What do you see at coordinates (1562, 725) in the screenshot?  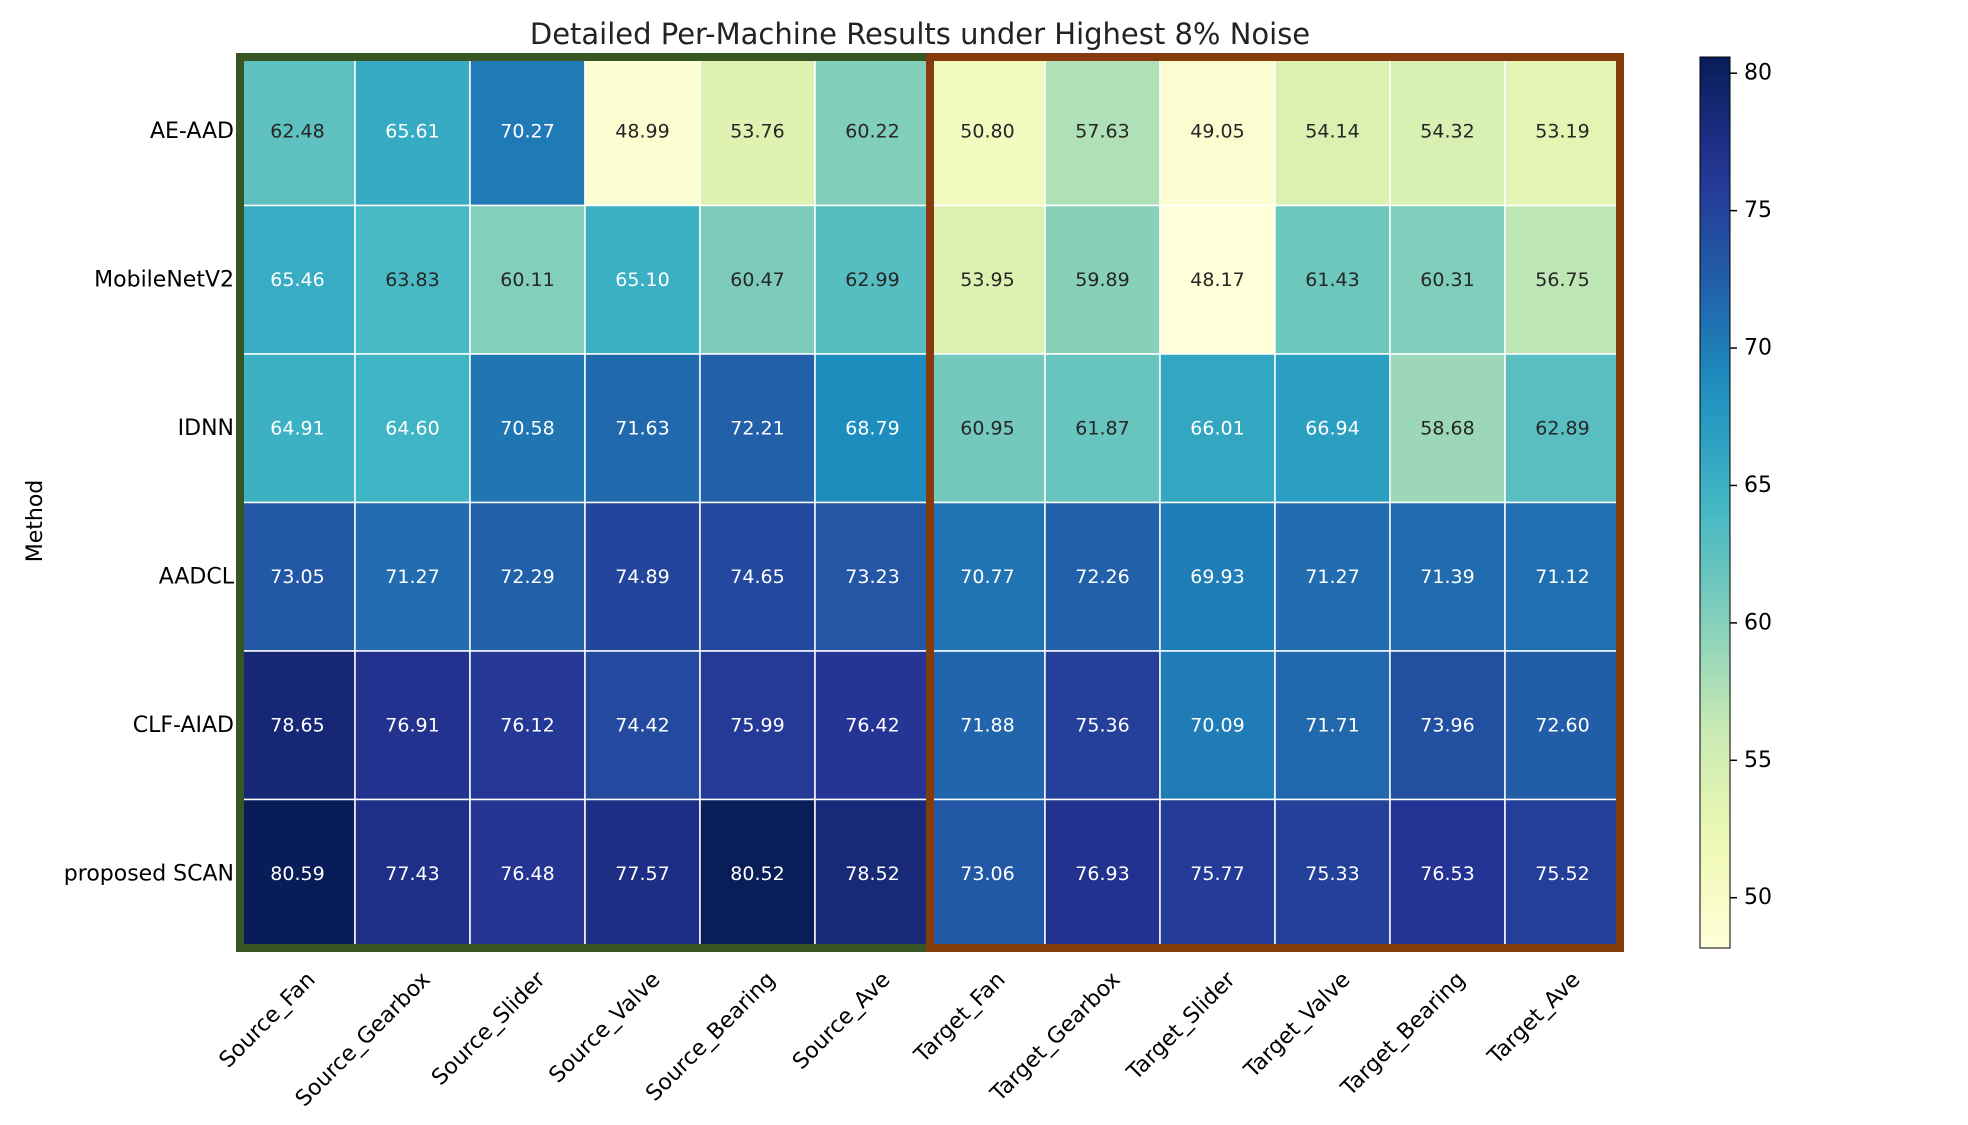 I see `cell-value-label: 72.60` at bounding box center [1562, 725].